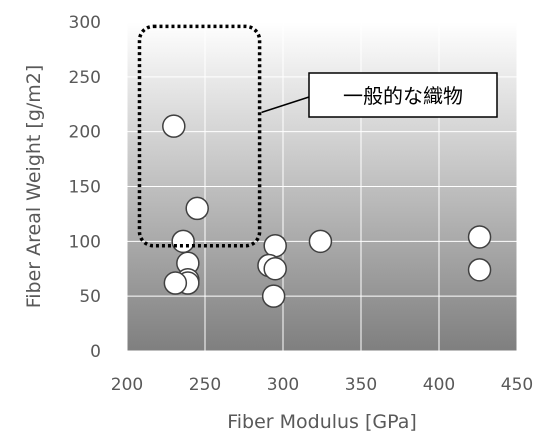  Describe the element at coordinates (95, 352) in the screenshot. I see `y-tick-label: 0` at that location.